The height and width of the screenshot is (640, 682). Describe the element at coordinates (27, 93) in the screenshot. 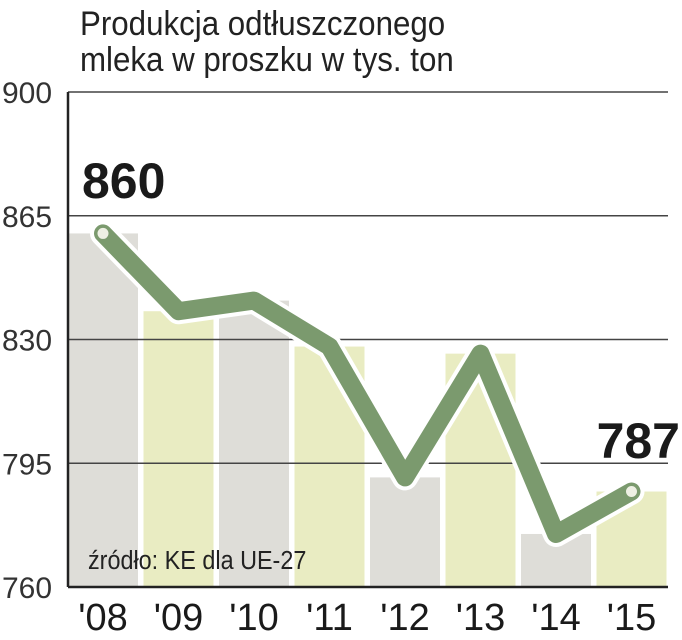

I see `y-tick-label: 900` at that location.